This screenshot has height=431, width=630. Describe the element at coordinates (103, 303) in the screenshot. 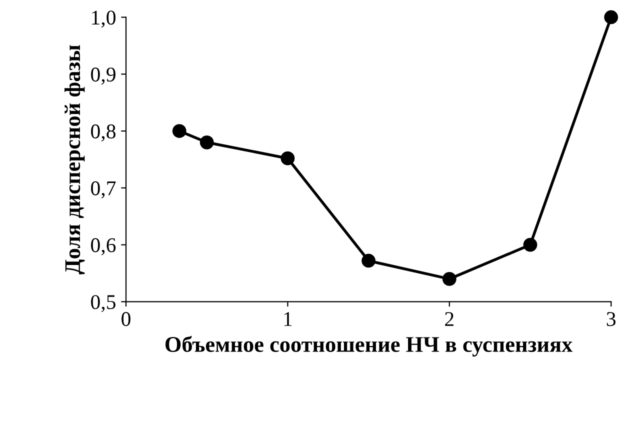

I see `y-tick-label: 0,5` at that location.